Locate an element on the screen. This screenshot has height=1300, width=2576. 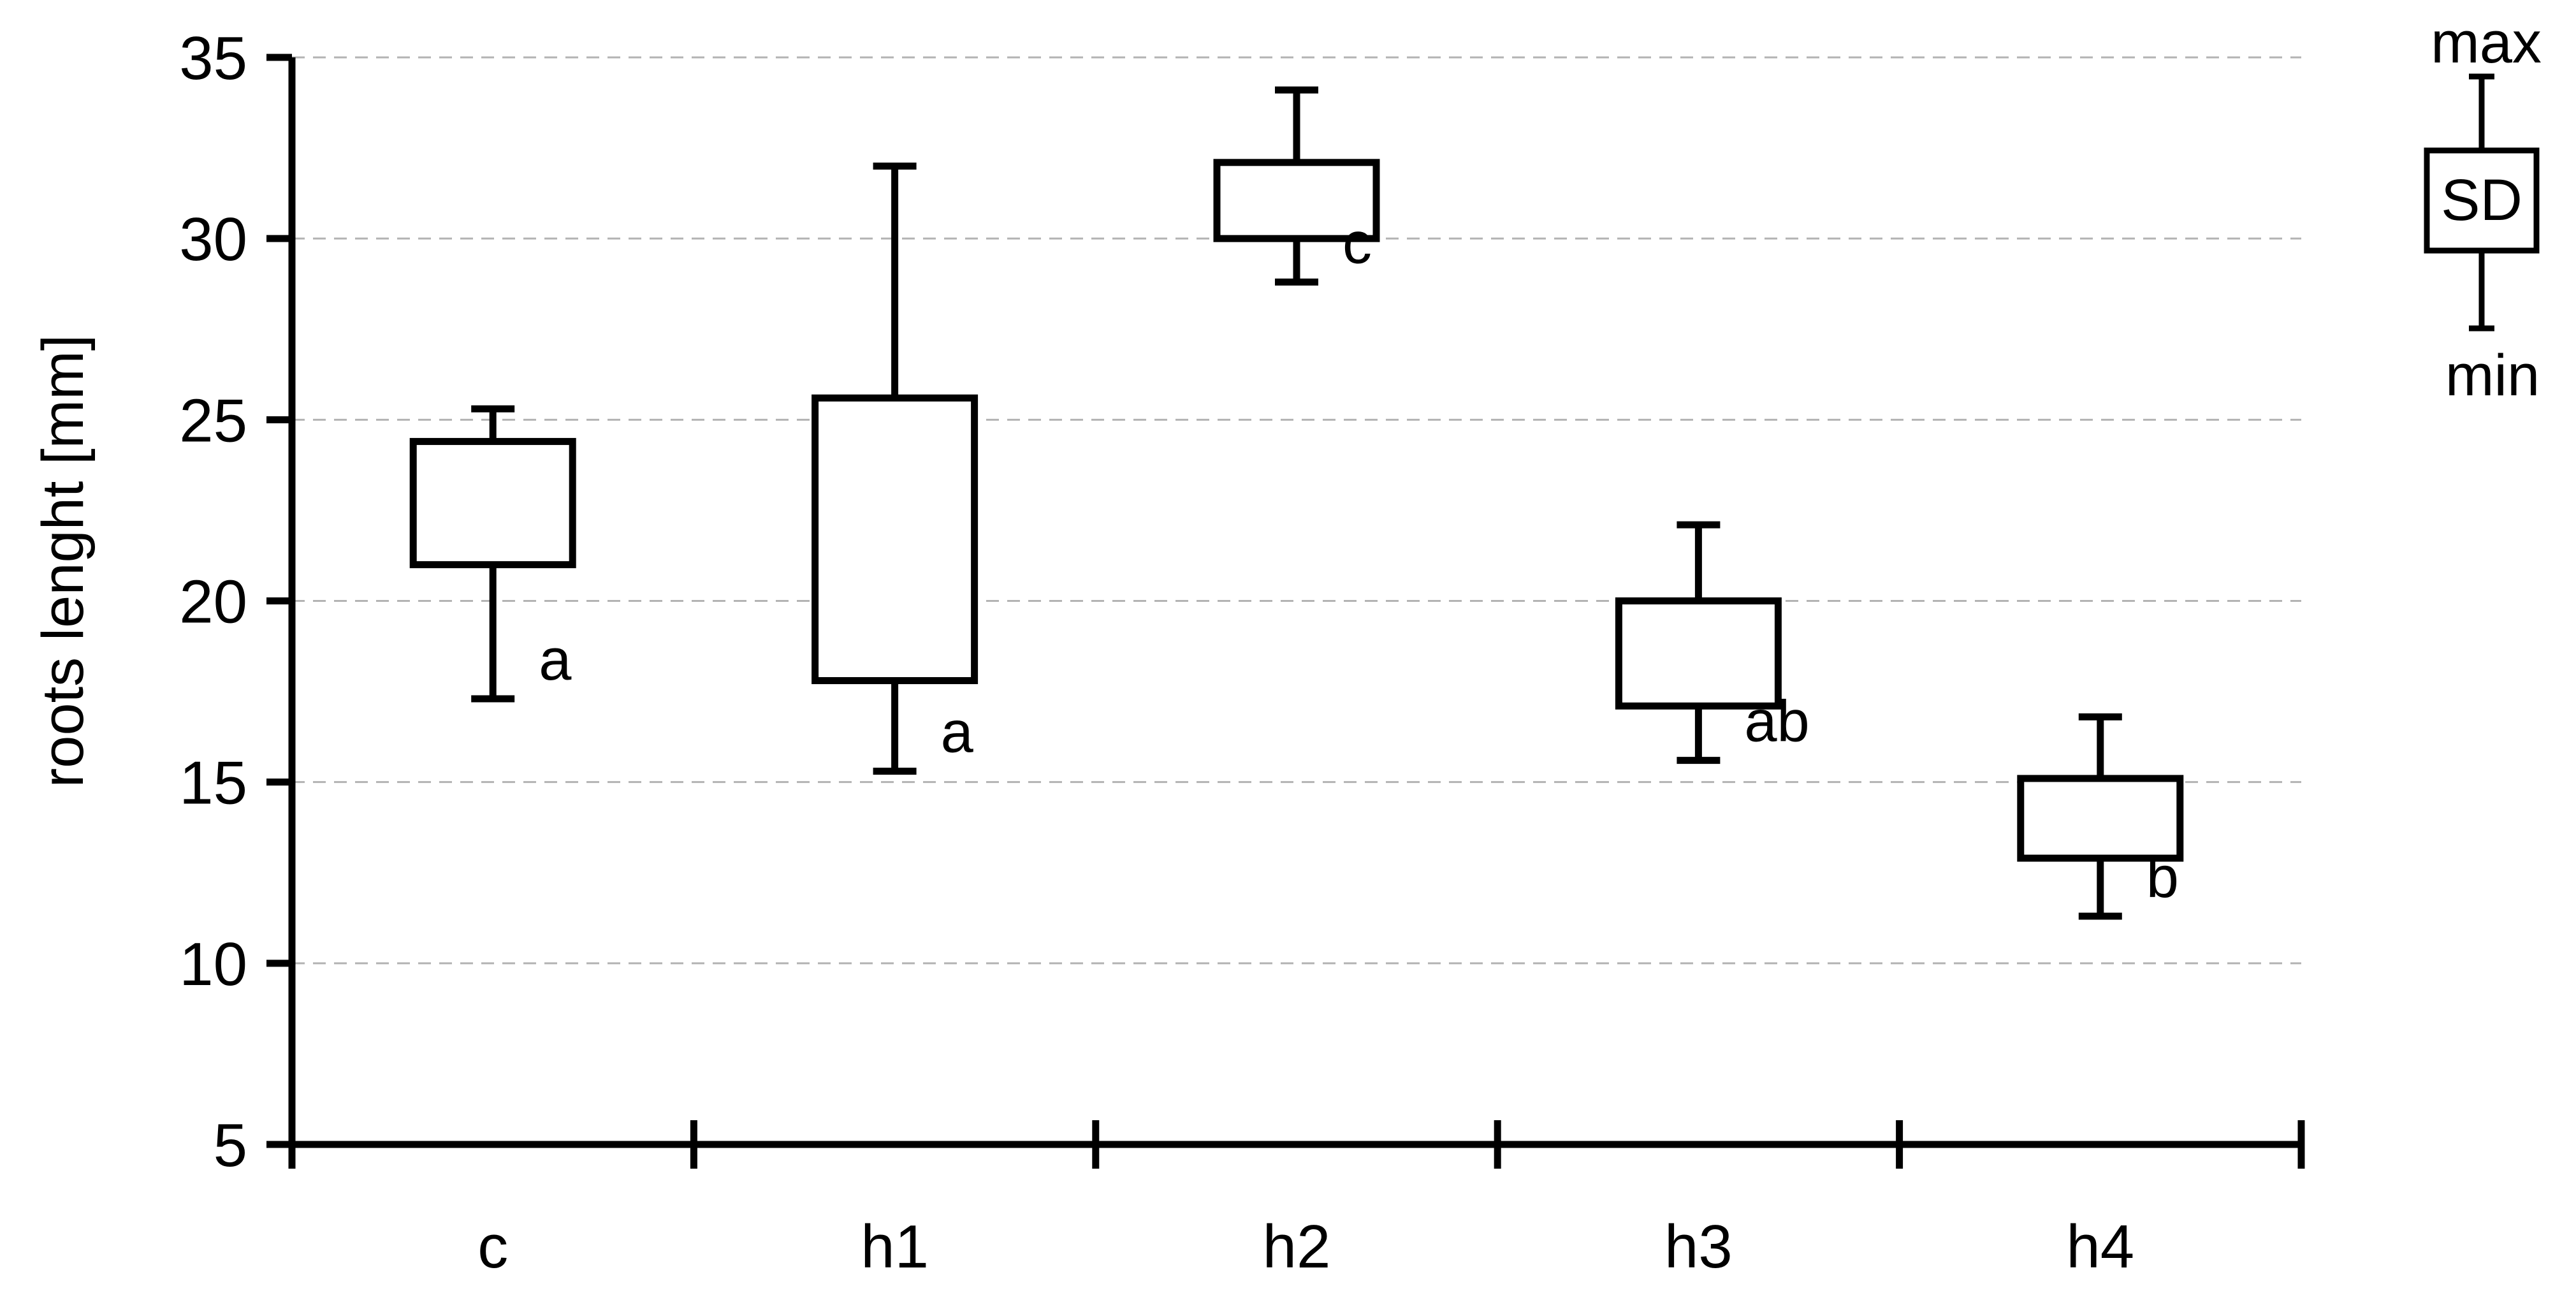
y-tick-label: 35 is located at coordinates (213, 58).